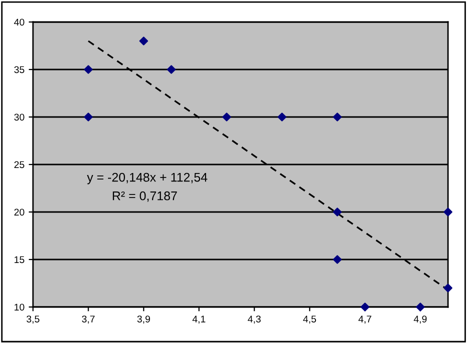 This screenshot has width=468, height=343. I want to click on x-tick-label: 4,7, so click(365, 320).